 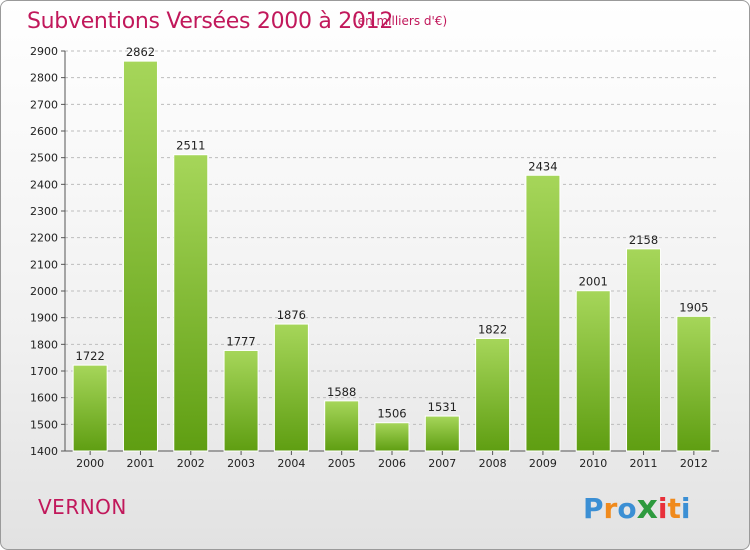 What do you see at coordinates (241, 463) in the screenshot?
I see `x-tick-label: 2003` at bounding box center [241, 463].